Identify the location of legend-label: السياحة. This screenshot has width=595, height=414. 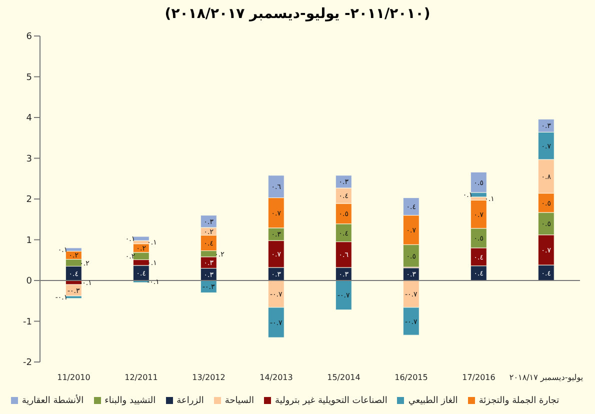
(239, 401).